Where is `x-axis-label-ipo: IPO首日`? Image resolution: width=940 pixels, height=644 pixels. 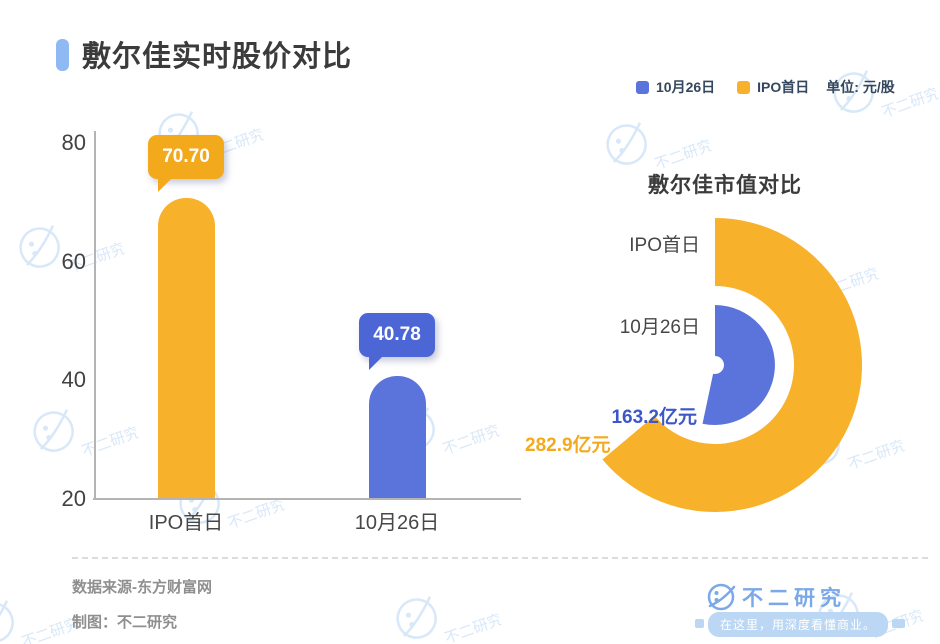 x-axis-label-ipo: IPO首日 is located at coordinates (186, 523).